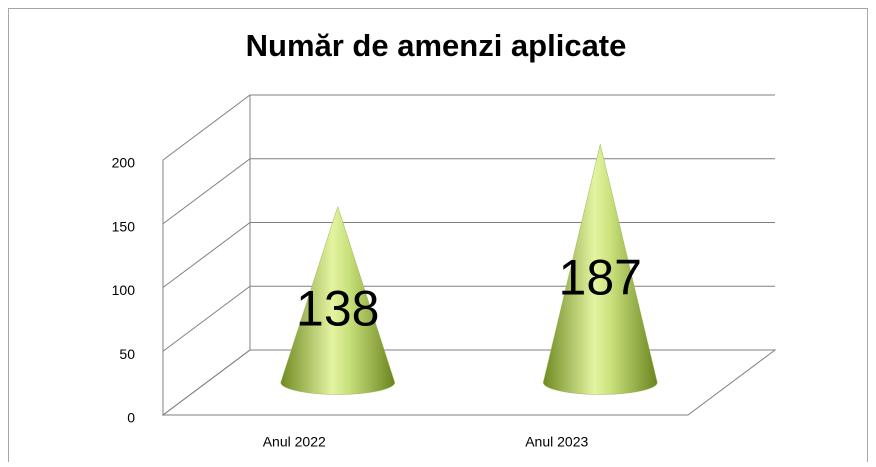 Image resolution: width=876 pixels, height=467 pixels. I want to click on y-tick-label: 200, so click(124, 163).